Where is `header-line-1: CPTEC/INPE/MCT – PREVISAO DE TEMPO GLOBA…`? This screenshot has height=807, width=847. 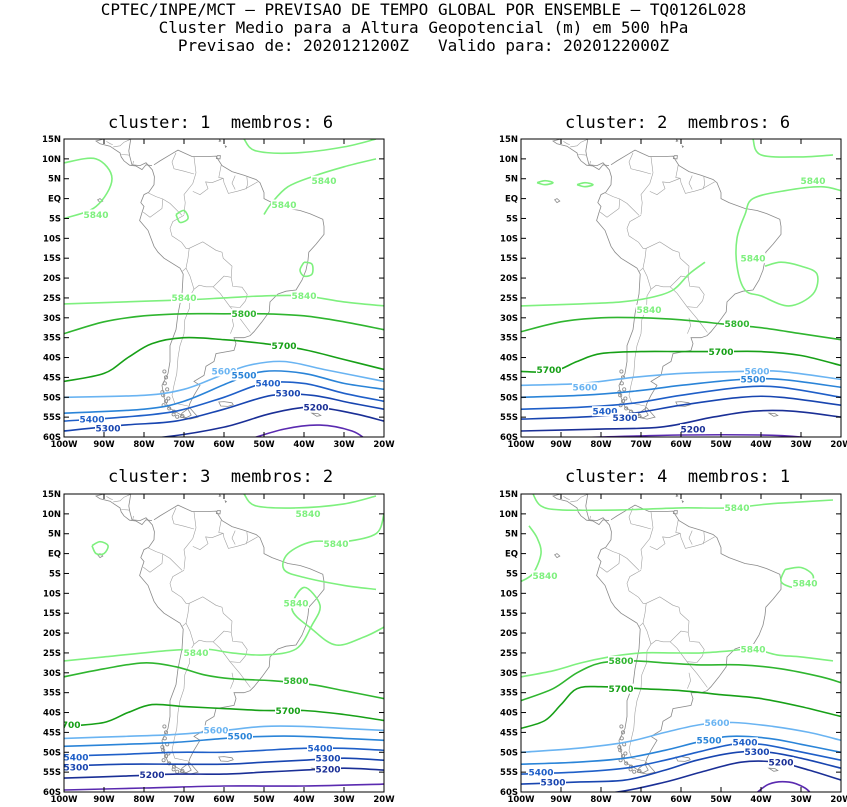
header-line-1: CPTEC/INPE/MCT – PREVISAO DE TEMPO GLOBA… is located at coordinates (423, 9).